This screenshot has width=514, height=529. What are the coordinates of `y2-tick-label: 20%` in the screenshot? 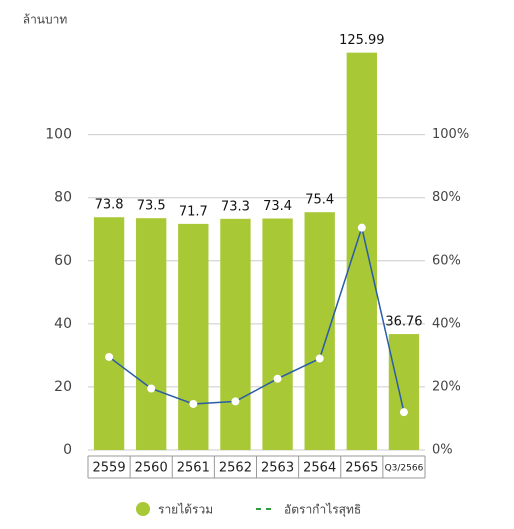 It's located at (446, 386).